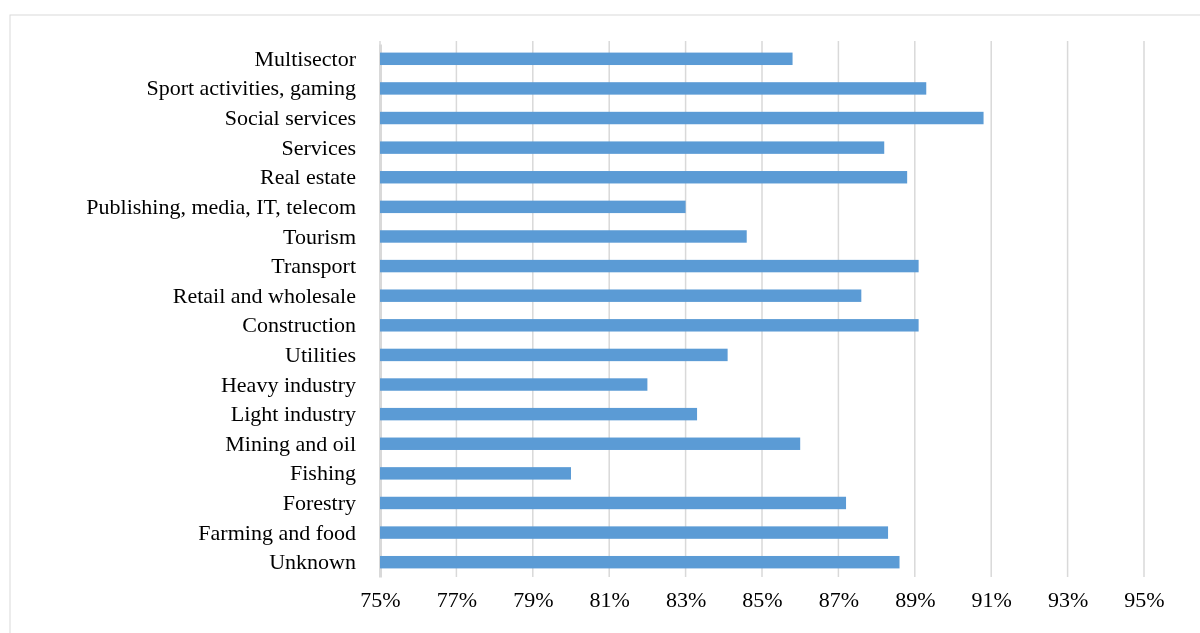 This screenshot has height=633, width=1200. I want to click on y-tick-label: Retail and wholesale, so click(264, 295).